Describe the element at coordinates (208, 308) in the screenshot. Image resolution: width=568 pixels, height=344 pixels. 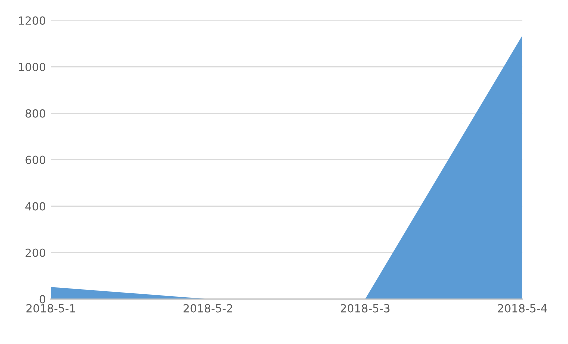
I see `x-tick-label: 2018-5-2` at that location.